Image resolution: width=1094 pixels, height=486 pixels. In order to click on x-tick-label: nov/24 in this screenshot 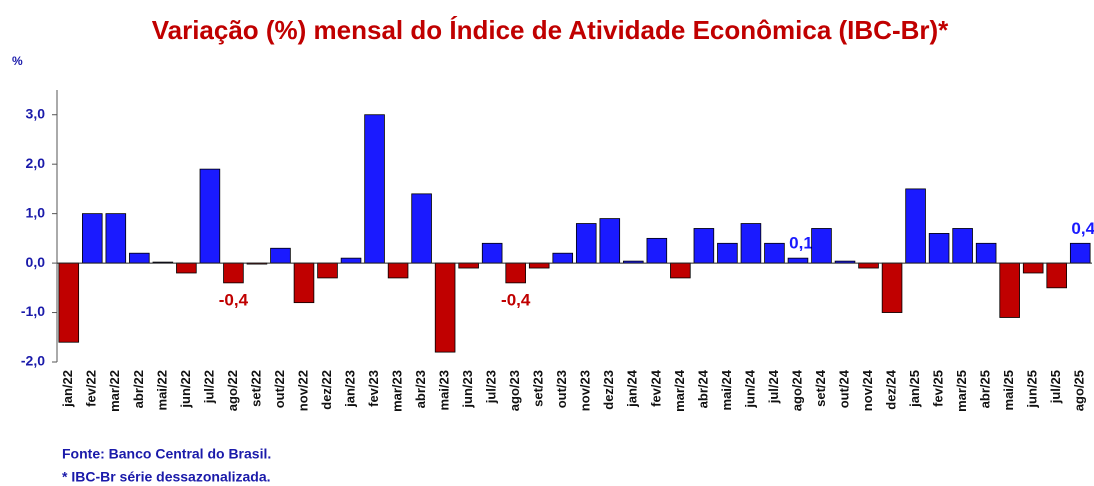, I will do `click(867, 390)`.